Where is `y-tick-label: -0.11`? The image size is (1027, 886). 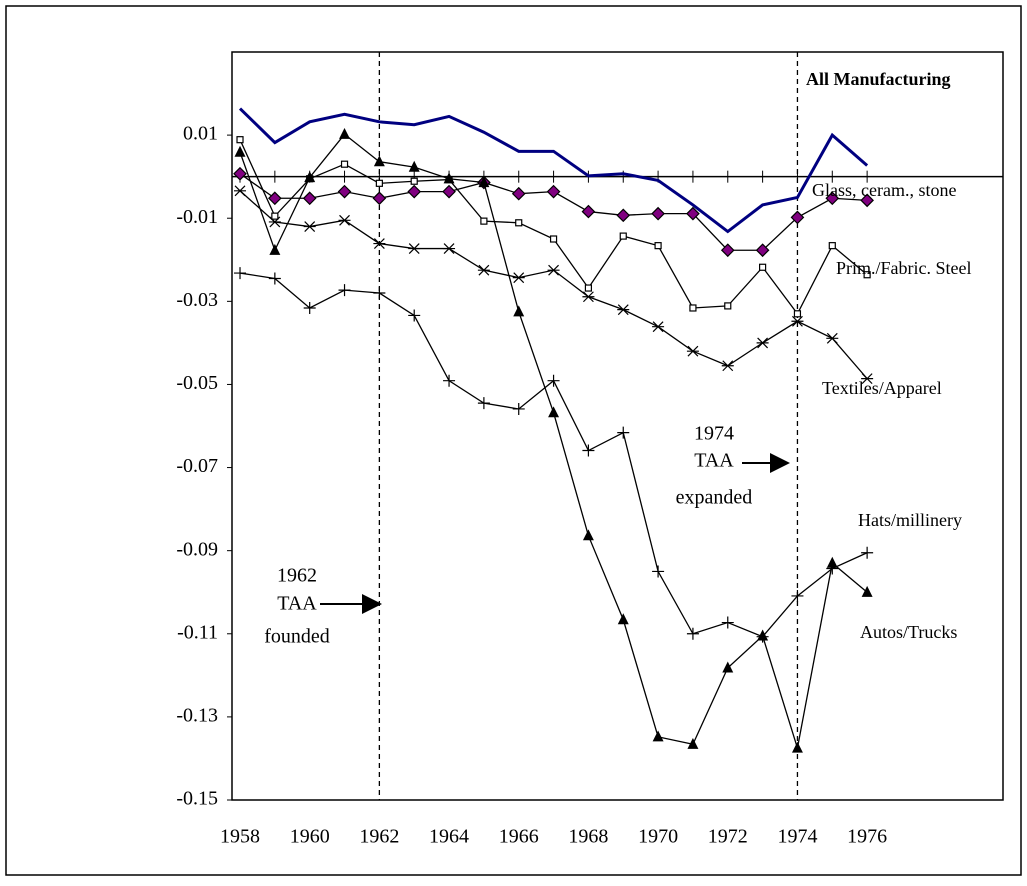 y-tick-label: -0.11 is located at coordinates (197, 632).